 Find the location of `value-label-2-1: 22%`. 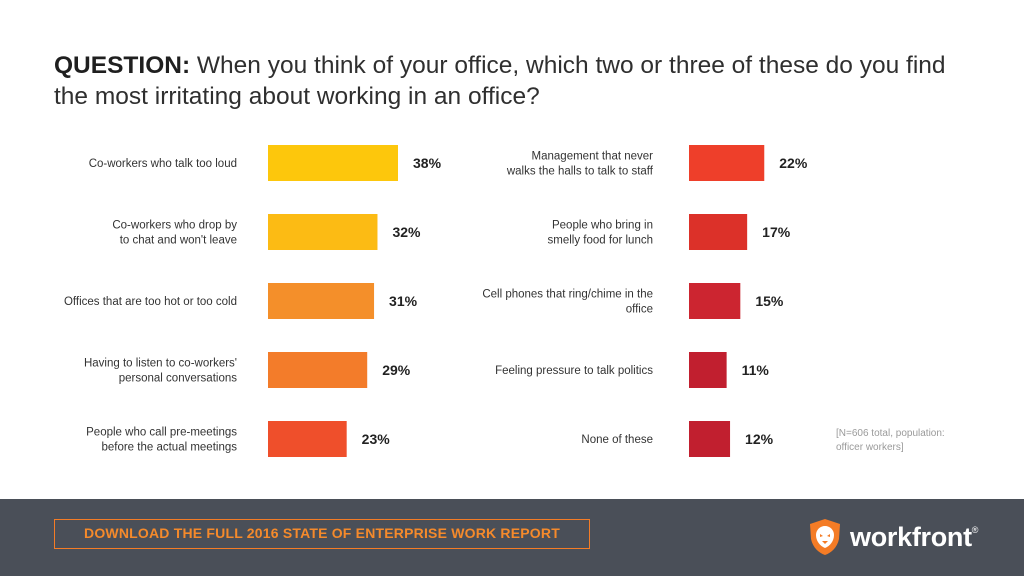

value-label-2-1: 22% is located at coordinates (793, 163).